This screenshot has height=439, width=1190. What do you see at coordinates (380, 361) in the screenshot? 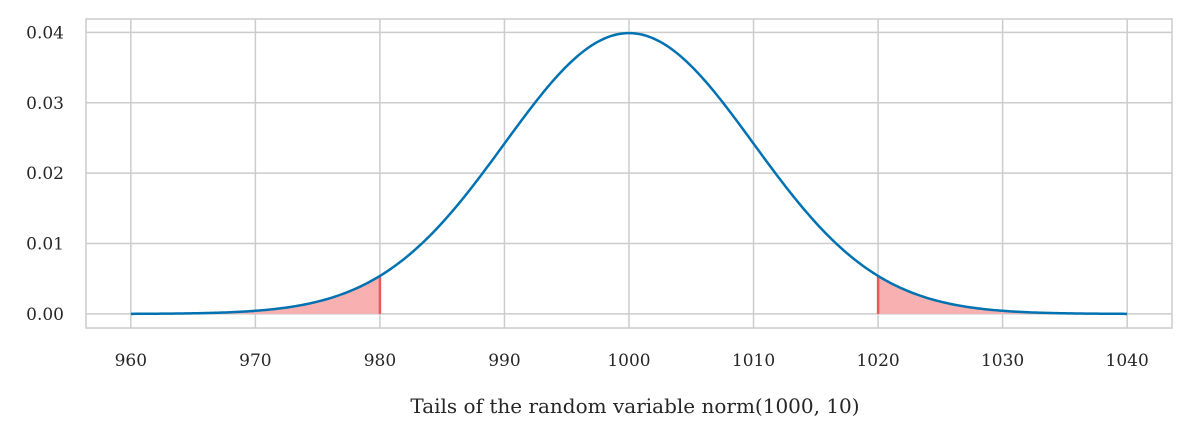
I see `x-tick-label: 980` at bounding box center [380, 361].